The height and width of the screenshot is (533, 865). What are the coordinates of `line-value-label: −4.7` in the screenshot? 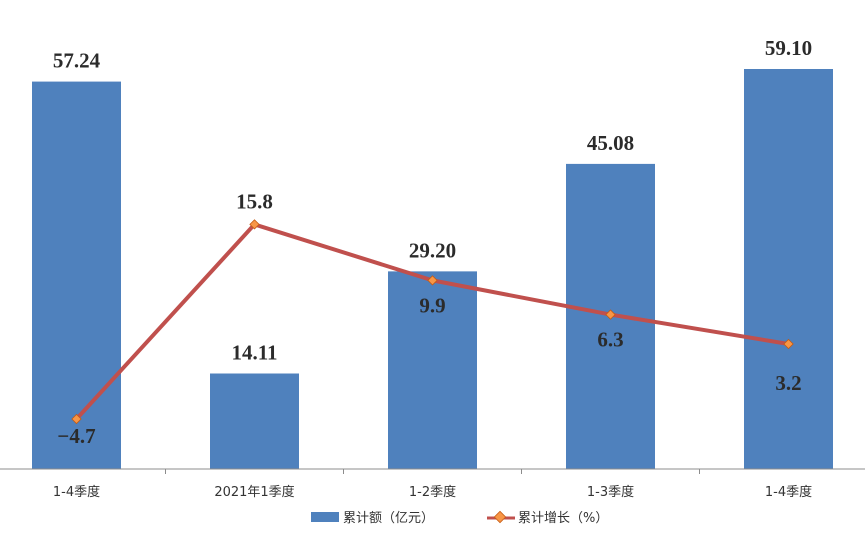 It's located at (76, 436).